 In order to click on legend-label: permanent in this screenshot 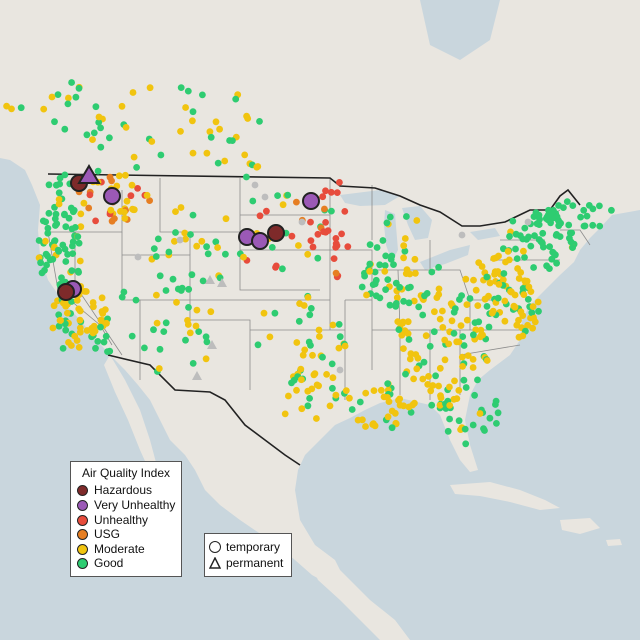, I will do `click(255, 563)`.